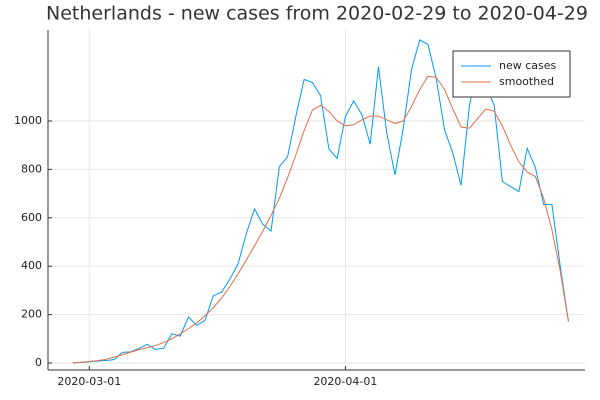  What do you see at coordinates (526, 81) in the screenshot?
I see `legend-label: smoothed` at bounding box center [526, 81].